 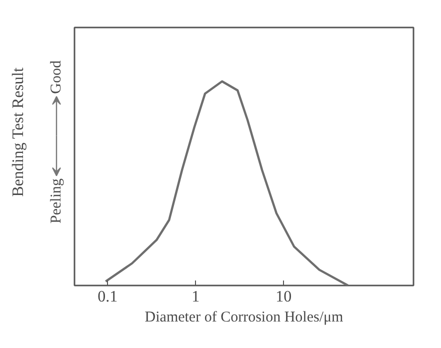 I want to click on x-tick-label: 0.1, so click(x=108, y=297).